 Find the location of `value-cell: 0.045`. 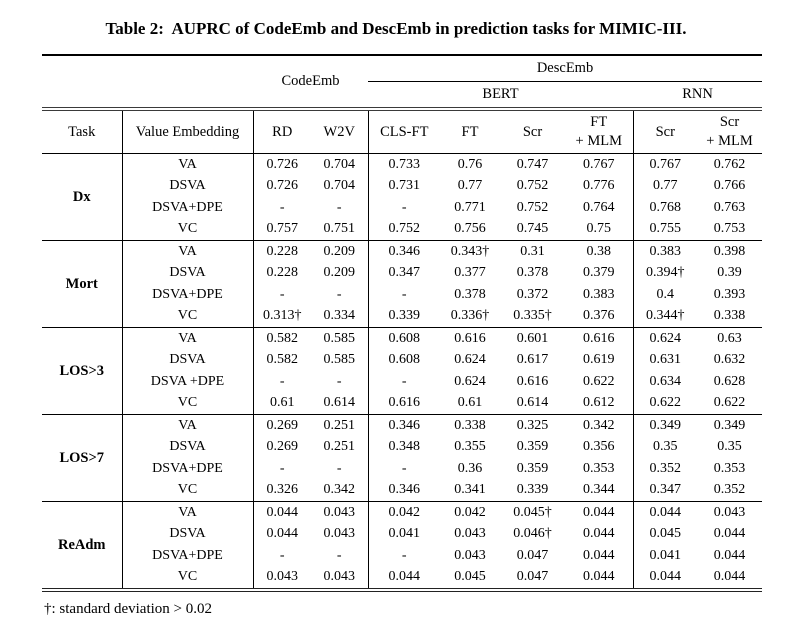

value-cell: 0.045 is located at coordinates (665, 534).